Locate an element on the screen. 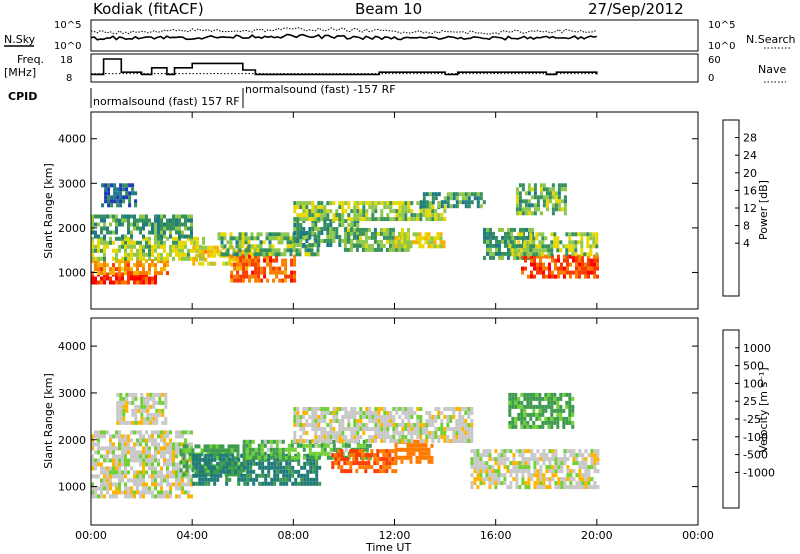  nave-label: Nave is located at coordinates (772, 69).